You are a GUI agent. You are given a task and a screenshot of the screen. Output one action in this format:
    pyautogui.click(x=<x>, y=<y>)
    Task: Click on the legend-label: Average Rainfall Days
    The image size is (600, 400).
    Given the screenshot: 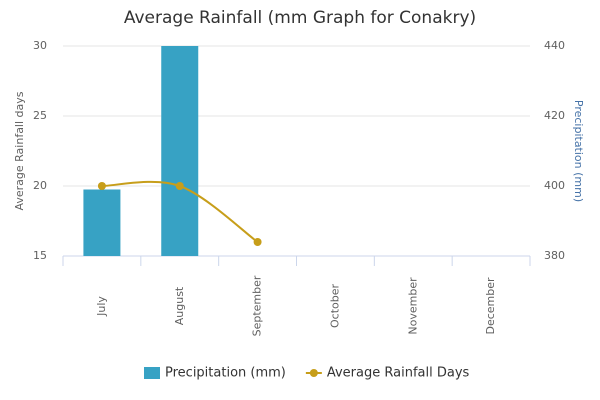 What is the action you would take?
    pyautogui.click(x=398, y=373)
    